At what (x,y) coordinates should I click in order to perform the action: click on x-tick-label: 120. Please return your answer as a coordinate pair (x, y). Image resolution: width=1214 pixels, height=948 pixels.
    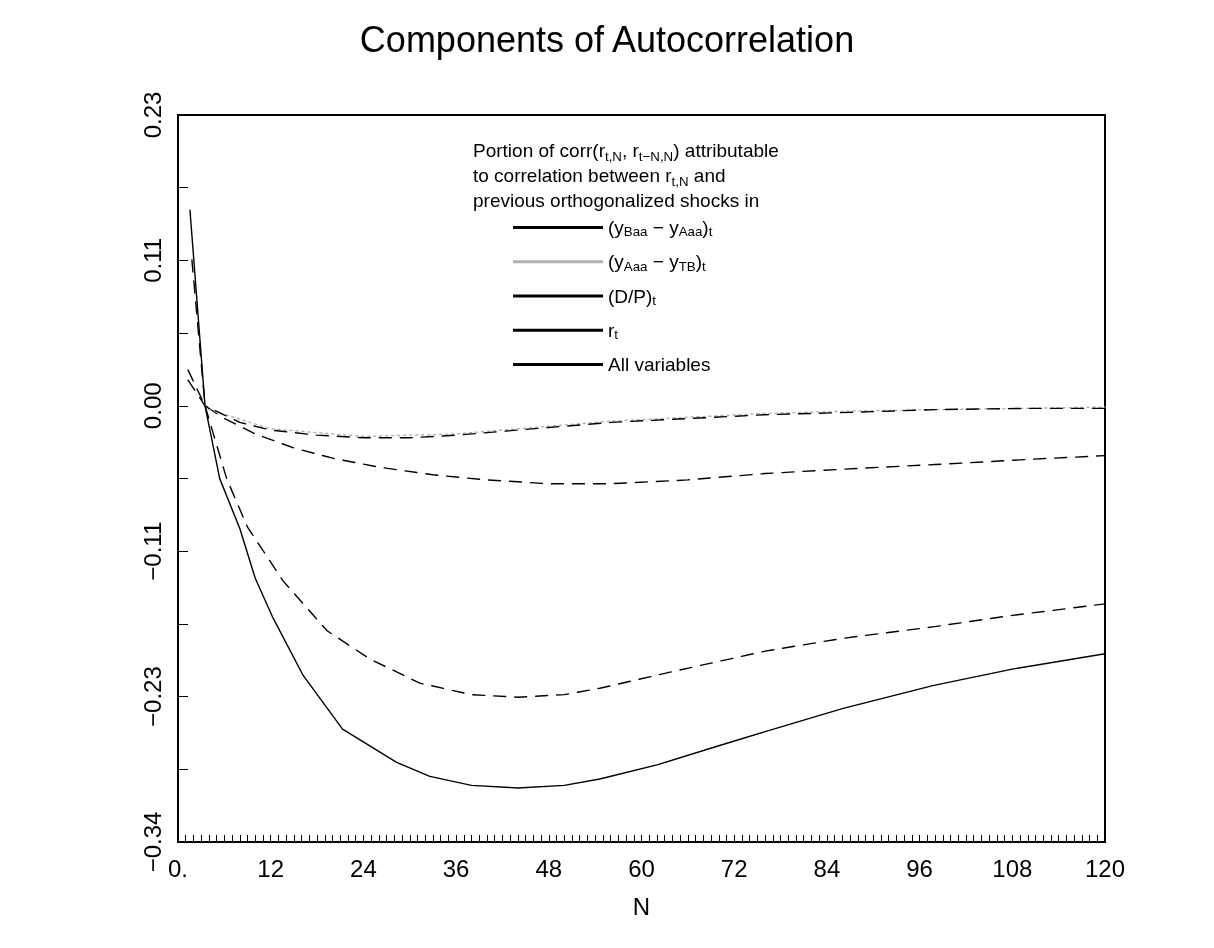
    Looking at the image, I should click on (1105, 868).